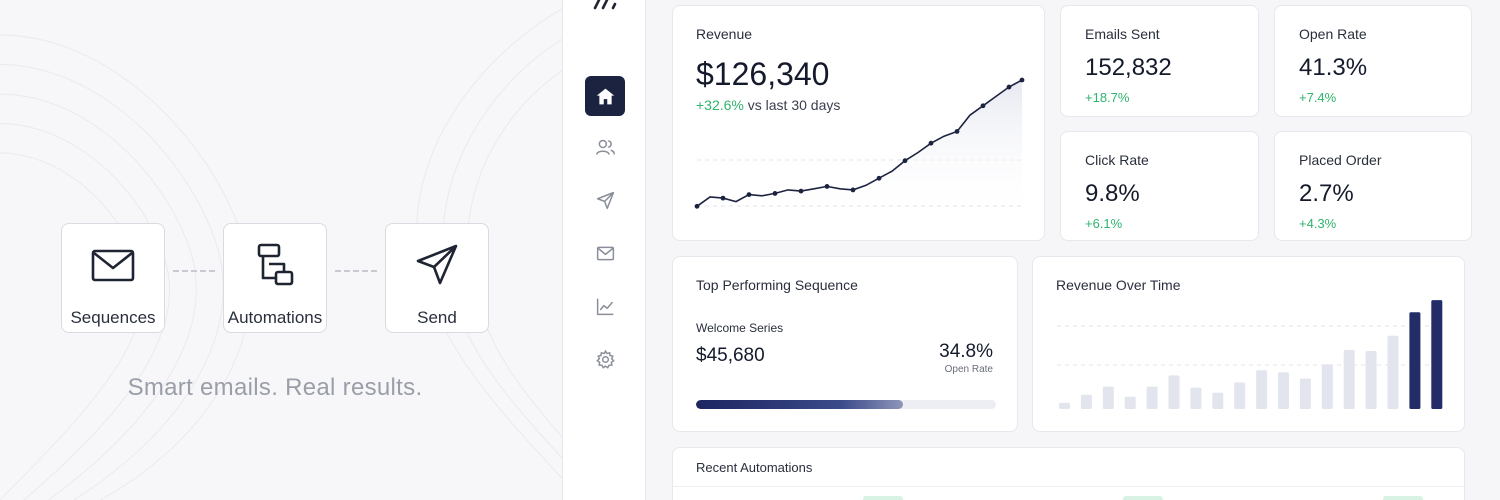  Describe the element at coordinates (777, 285) in the screenshot. I see `card-title: Top Performing Sequence` at that location.